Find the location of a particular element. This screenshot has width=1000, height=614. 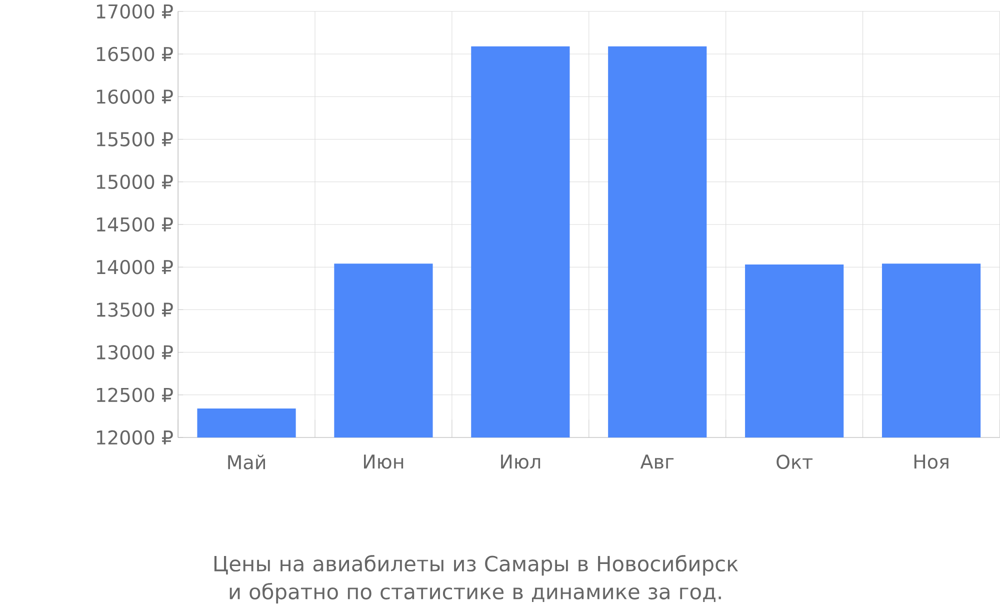

y-tick-label: 12500 ₽ is located at coordinates (134, 394).